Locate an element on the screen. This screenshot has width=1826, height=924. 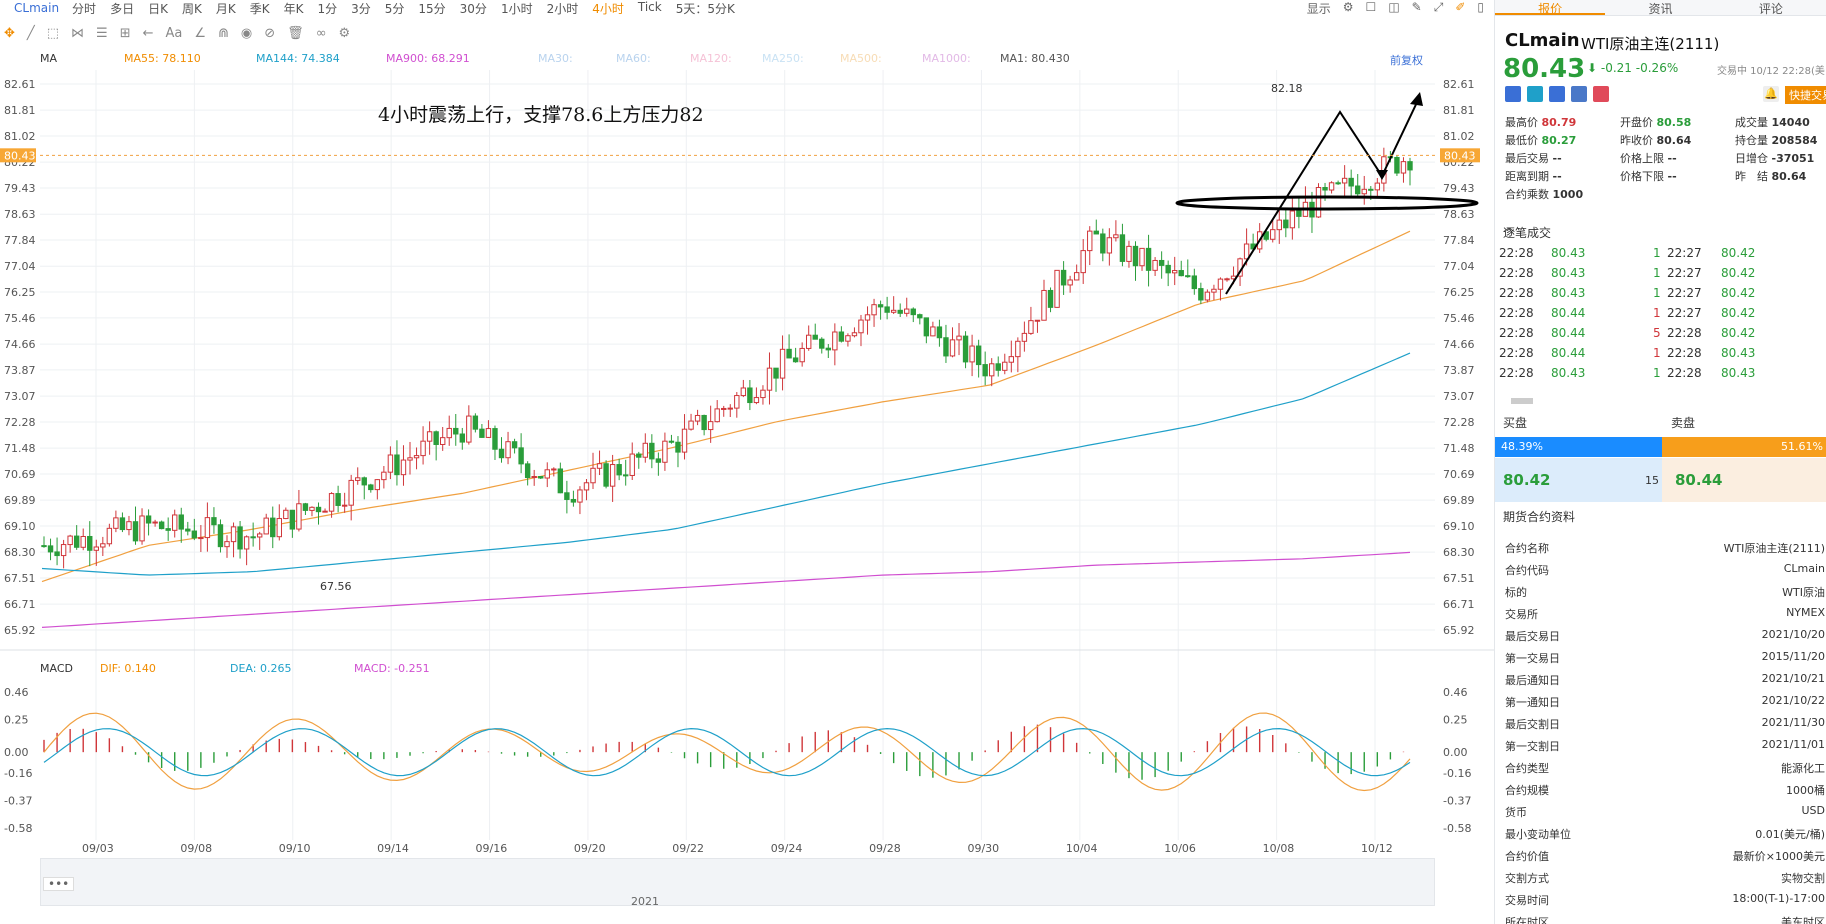
doc-icon is located at coordinates (1579, 94).